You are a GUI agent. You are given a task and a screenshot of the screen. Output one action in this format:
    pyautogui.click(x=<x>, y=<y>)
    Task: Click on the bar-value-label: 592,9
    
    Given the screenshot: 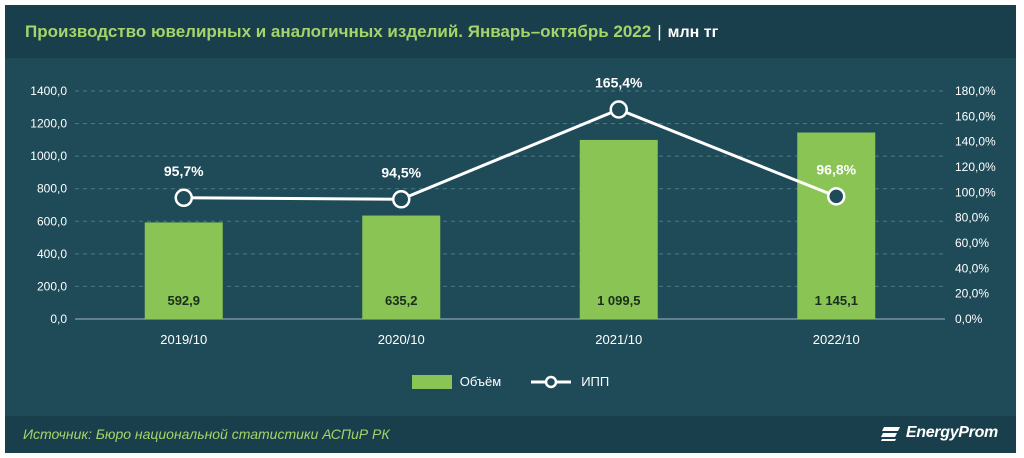 What is the action you would take?
    pyautogui.click(x=183, y=300)
    